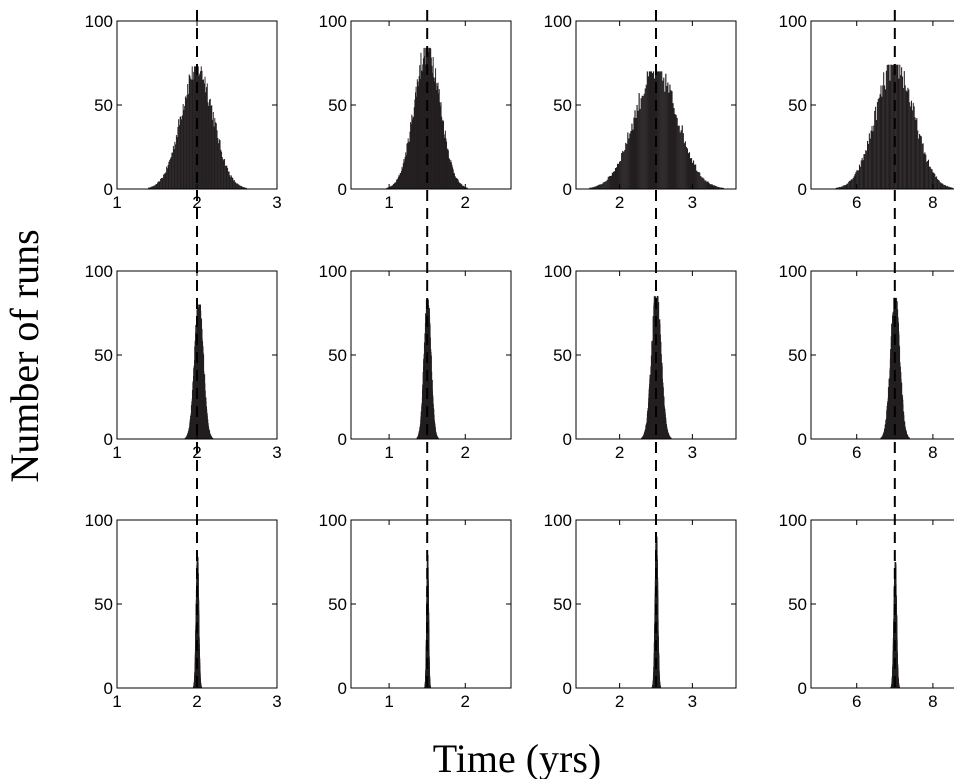 This screenshot has width=954, height=779. I want to click on x-tick-label: 3, so click(692, 701).